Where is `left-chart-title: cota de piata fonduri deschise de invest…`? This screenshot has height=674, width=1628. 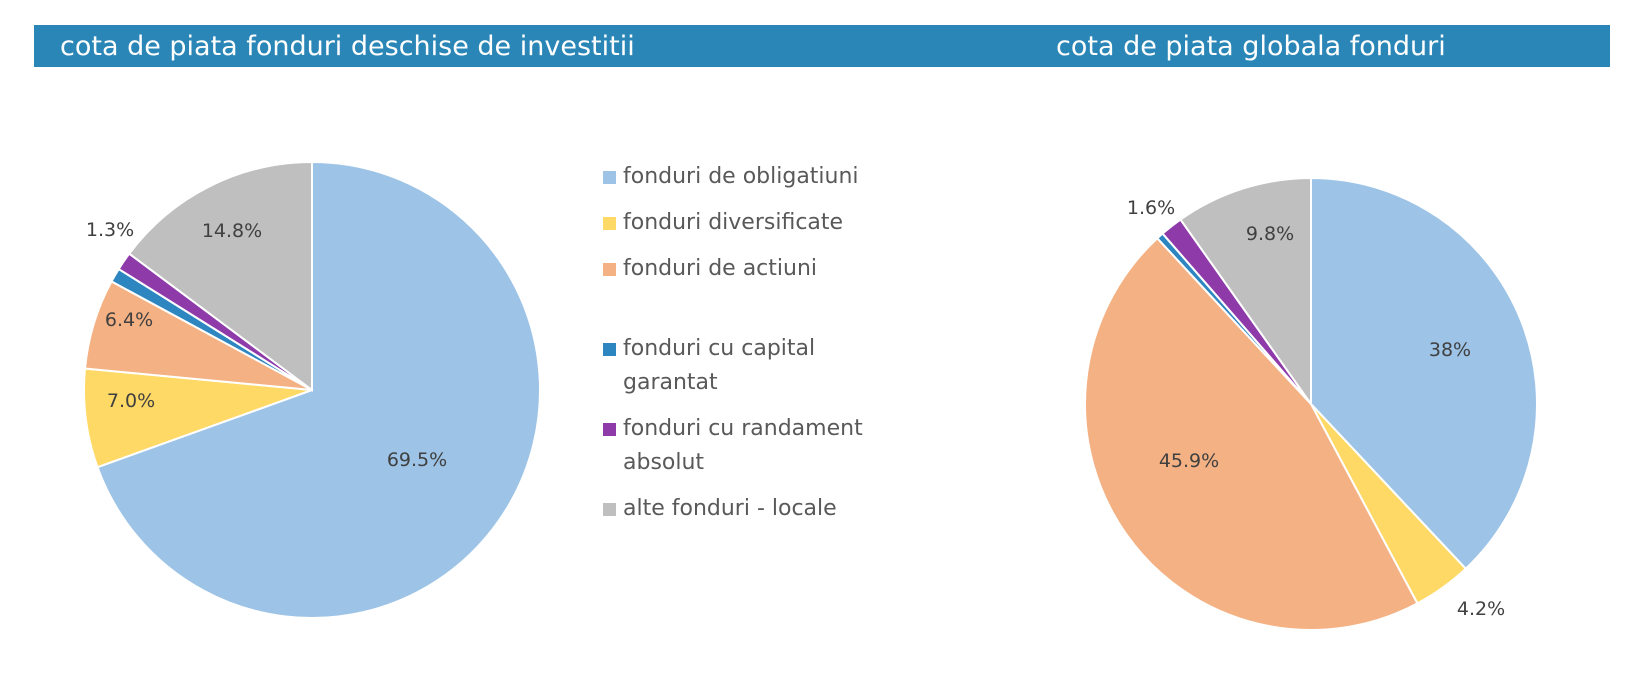
left-chart-title: cota de piata fonduri deschise de invest… is located at coordinates (347, 46).